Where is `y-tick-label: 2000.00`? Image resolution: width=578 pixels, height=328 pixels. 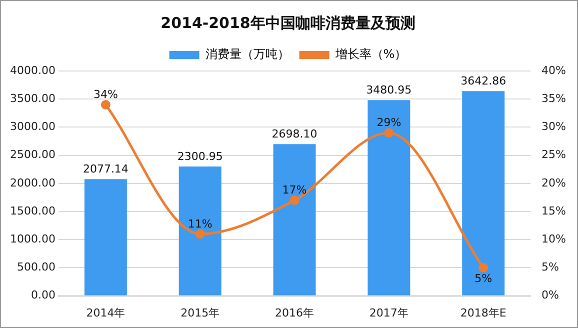 y-tick-label: 2000.00 is located at coordinates (33, 183).